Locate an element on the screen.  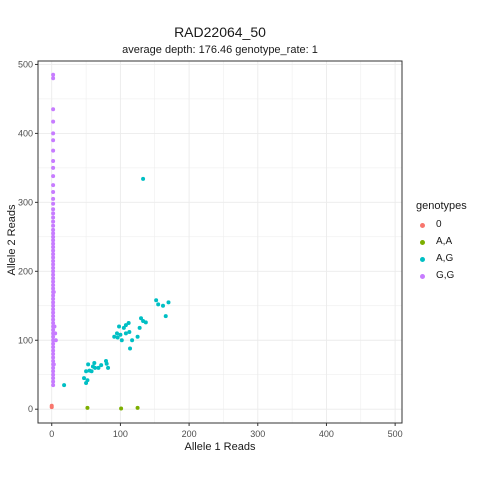
legend-label-gg: G,G is located at coordinates (445, 275).